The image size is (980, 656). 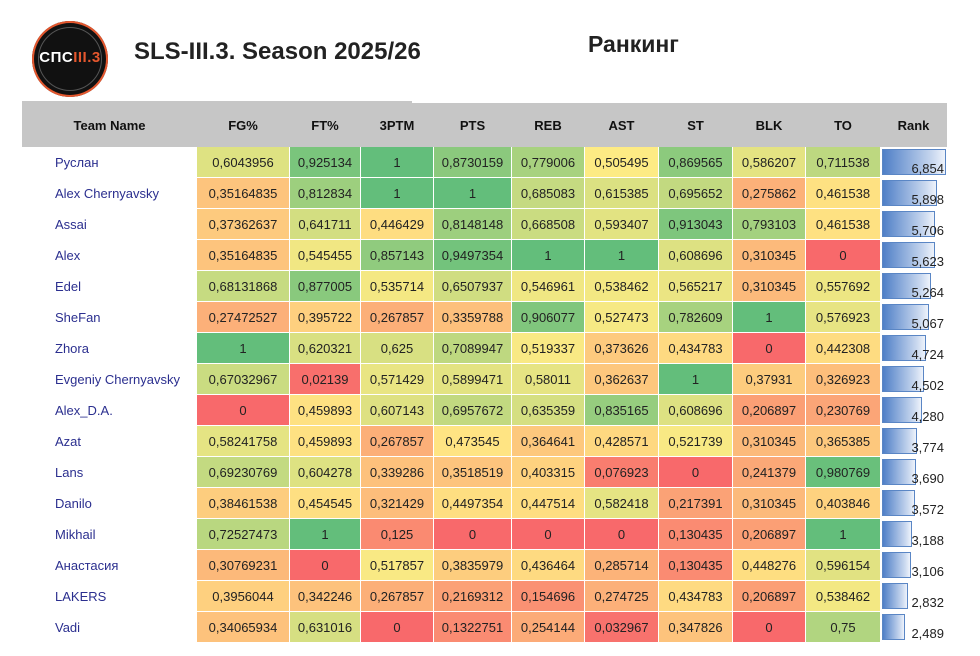 I want to click on stat-cell-reb: 0,779006, so click(x=548, y=162).